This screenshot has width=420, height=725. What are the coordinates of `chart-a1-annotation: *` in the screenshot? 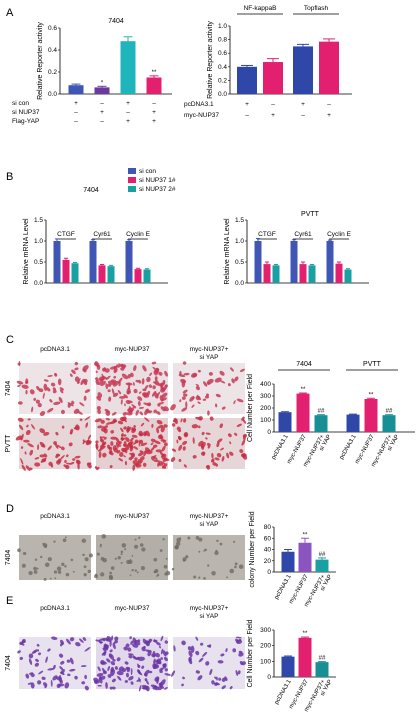 It's located at (102, 83).